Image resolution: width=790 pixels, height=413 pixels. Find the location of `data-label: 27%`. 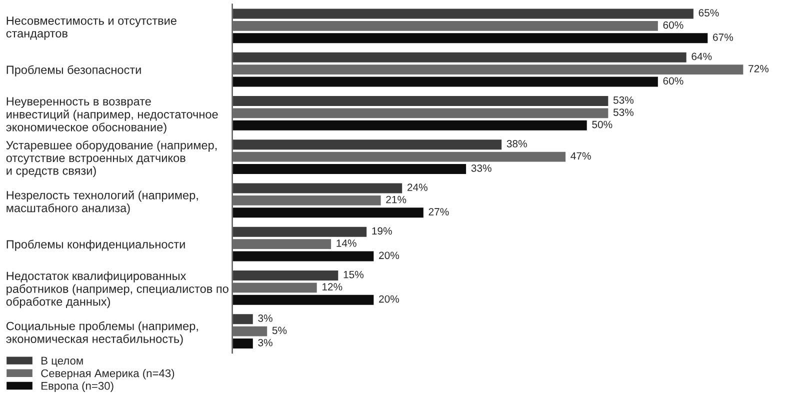

data-label: 27% is located at coordinates (438, 212).